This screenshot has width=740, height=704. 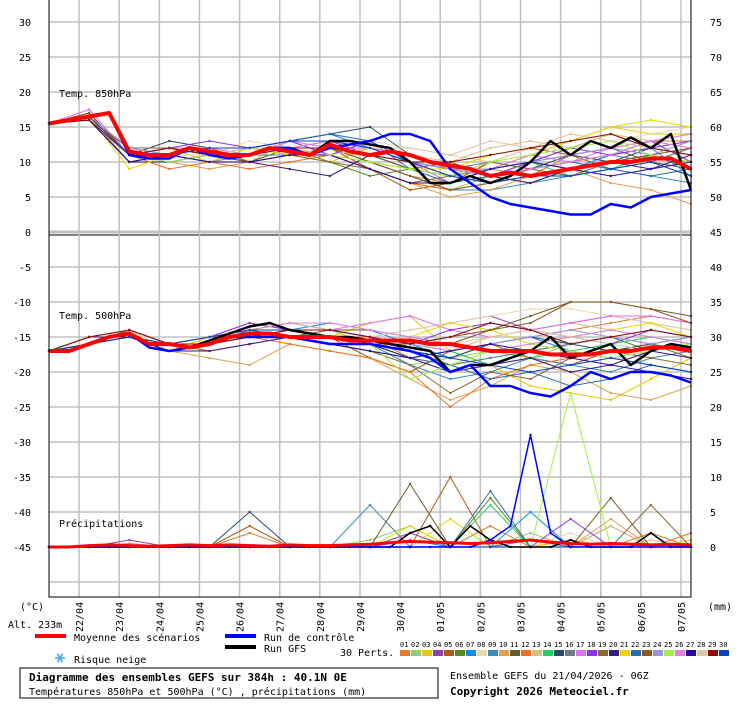 What do you see at coordinates (610, 330) in the screenshot?
I see `pert-26-t500-line-point` at bounding box center [610, 330].